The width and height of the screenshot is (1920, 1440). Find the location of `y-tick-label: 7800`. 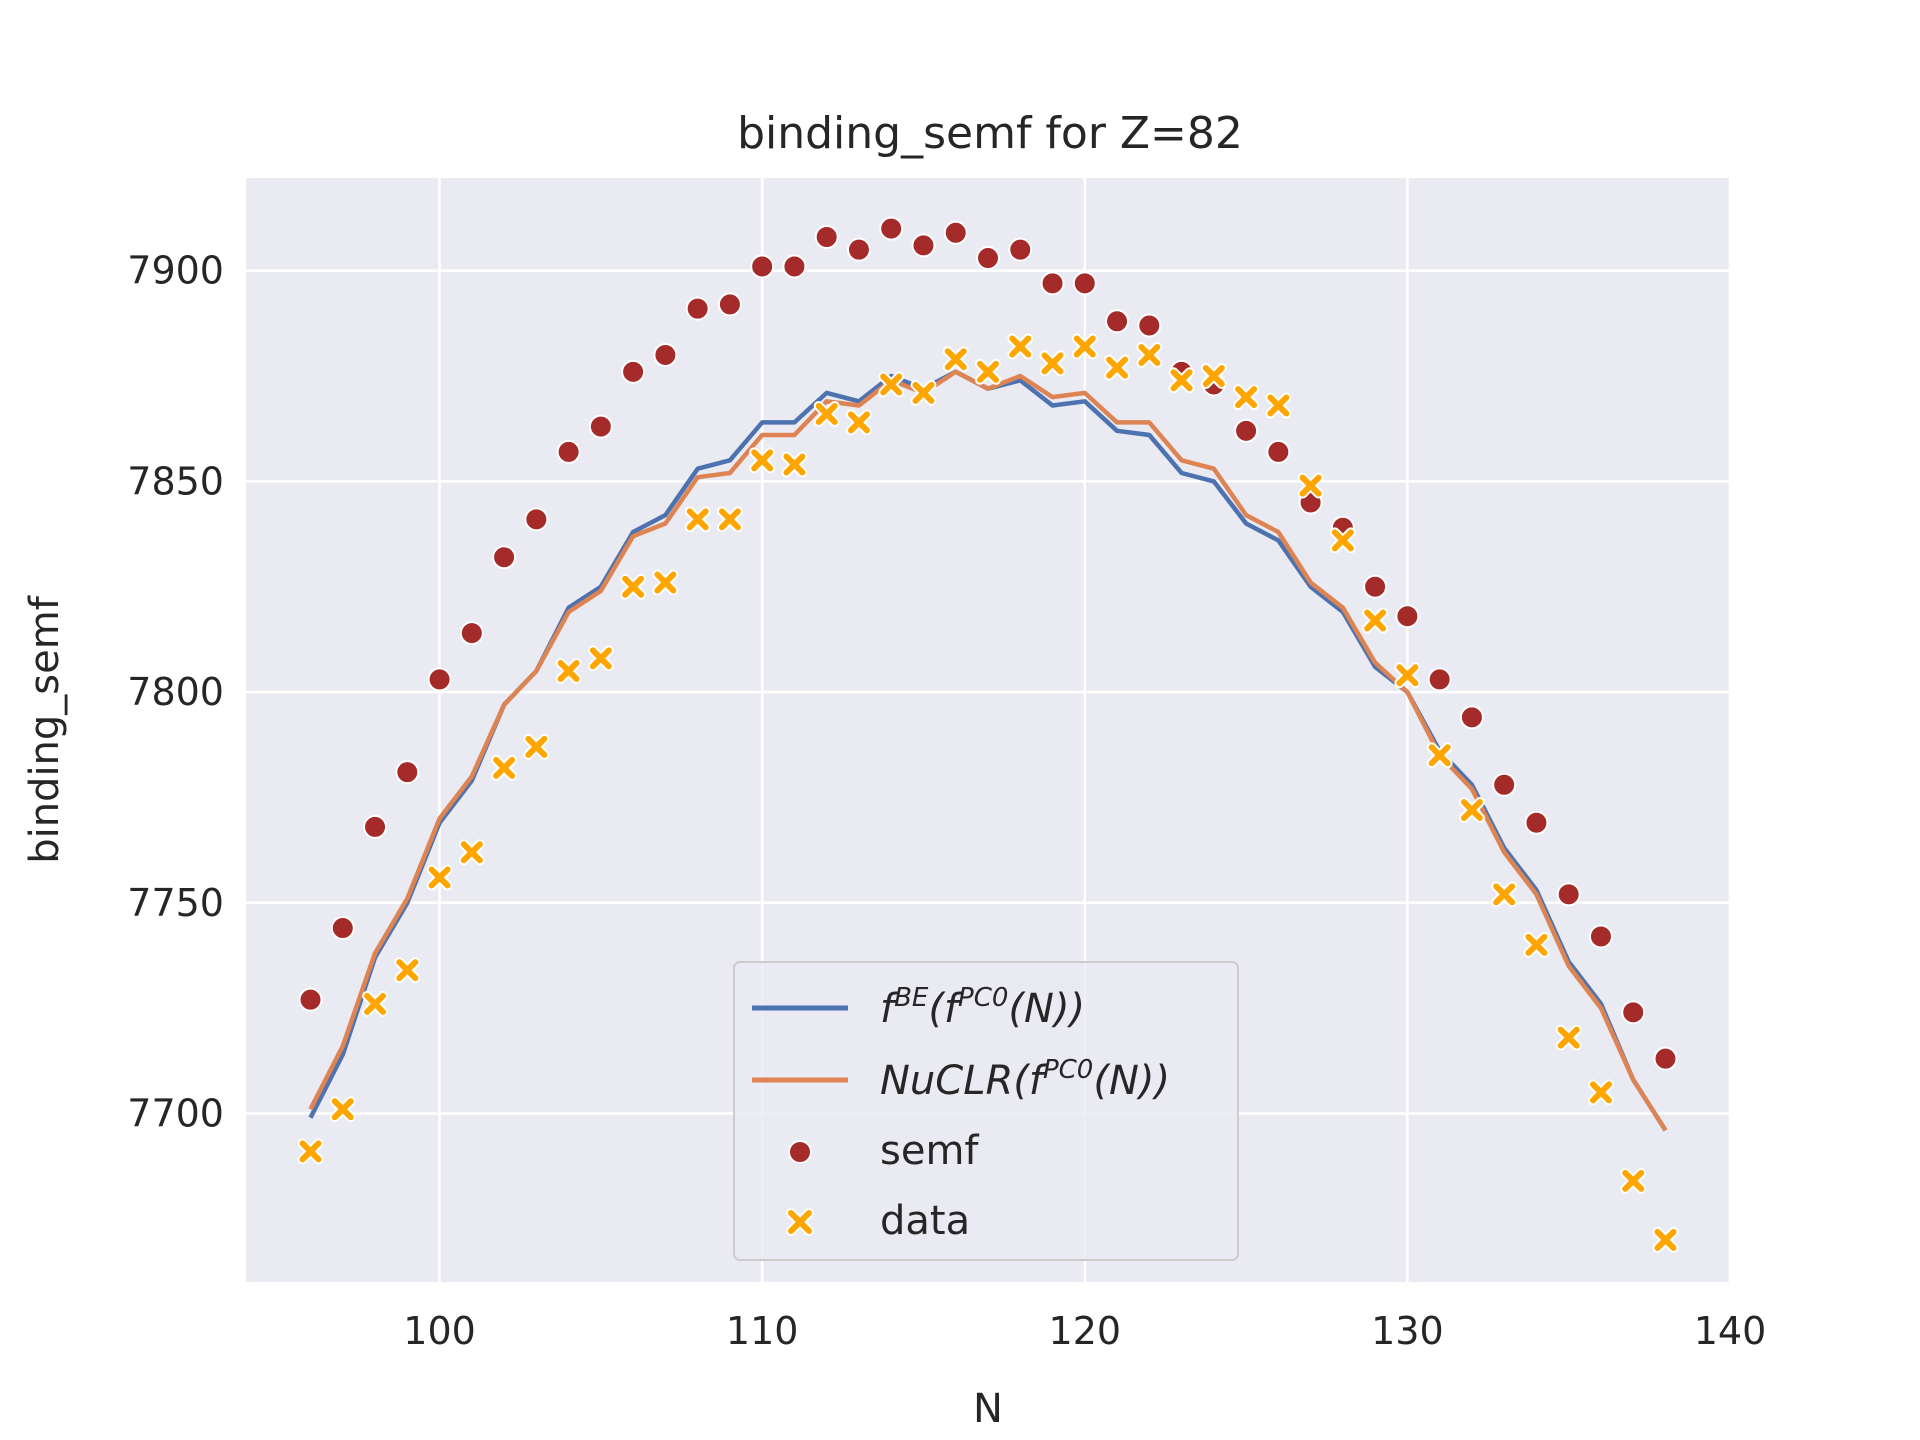

y-tick-label: 7800 is located at coordinates (175, 692).